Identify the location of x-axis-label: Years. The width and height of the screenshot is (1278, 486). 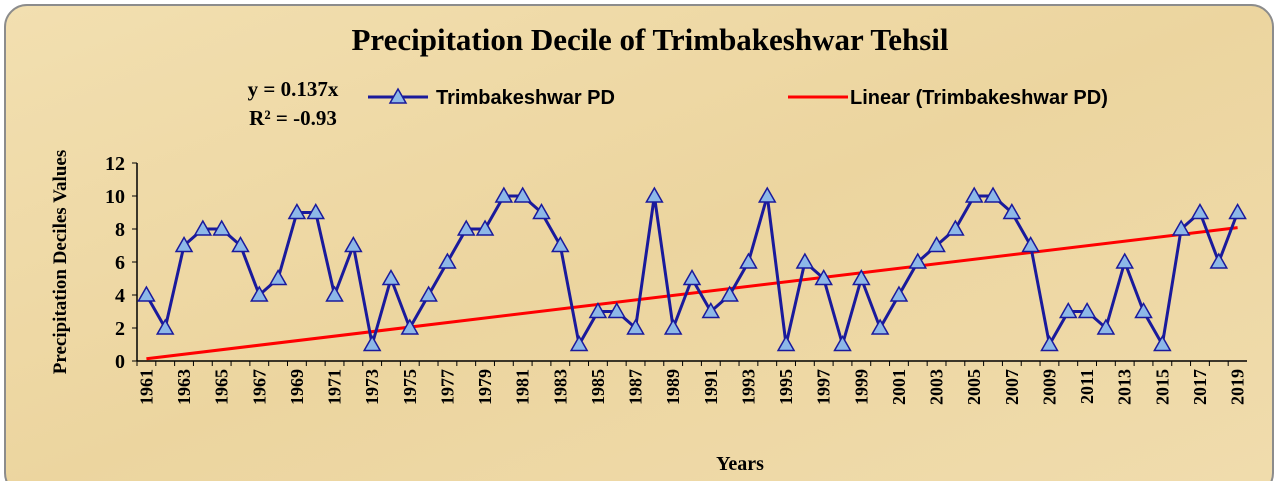
(740, 464).